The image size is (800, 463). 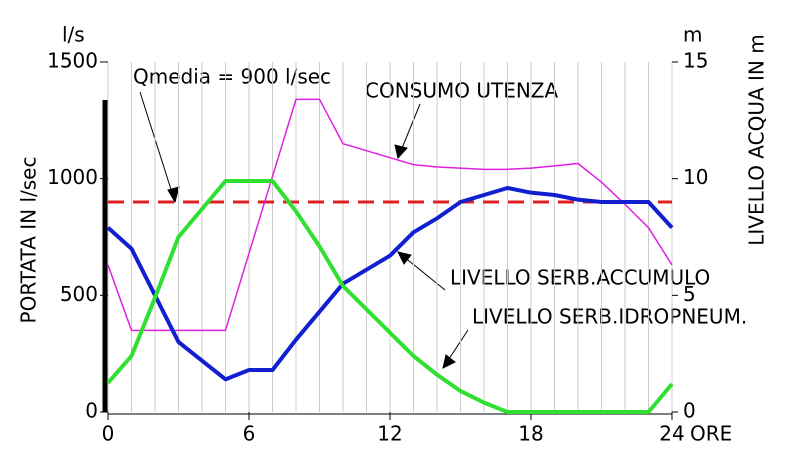 What do you see at coordinates (695, 177) in the screenshot?
I see `y2-tick-label: 10` at bounding box center [695, 177].